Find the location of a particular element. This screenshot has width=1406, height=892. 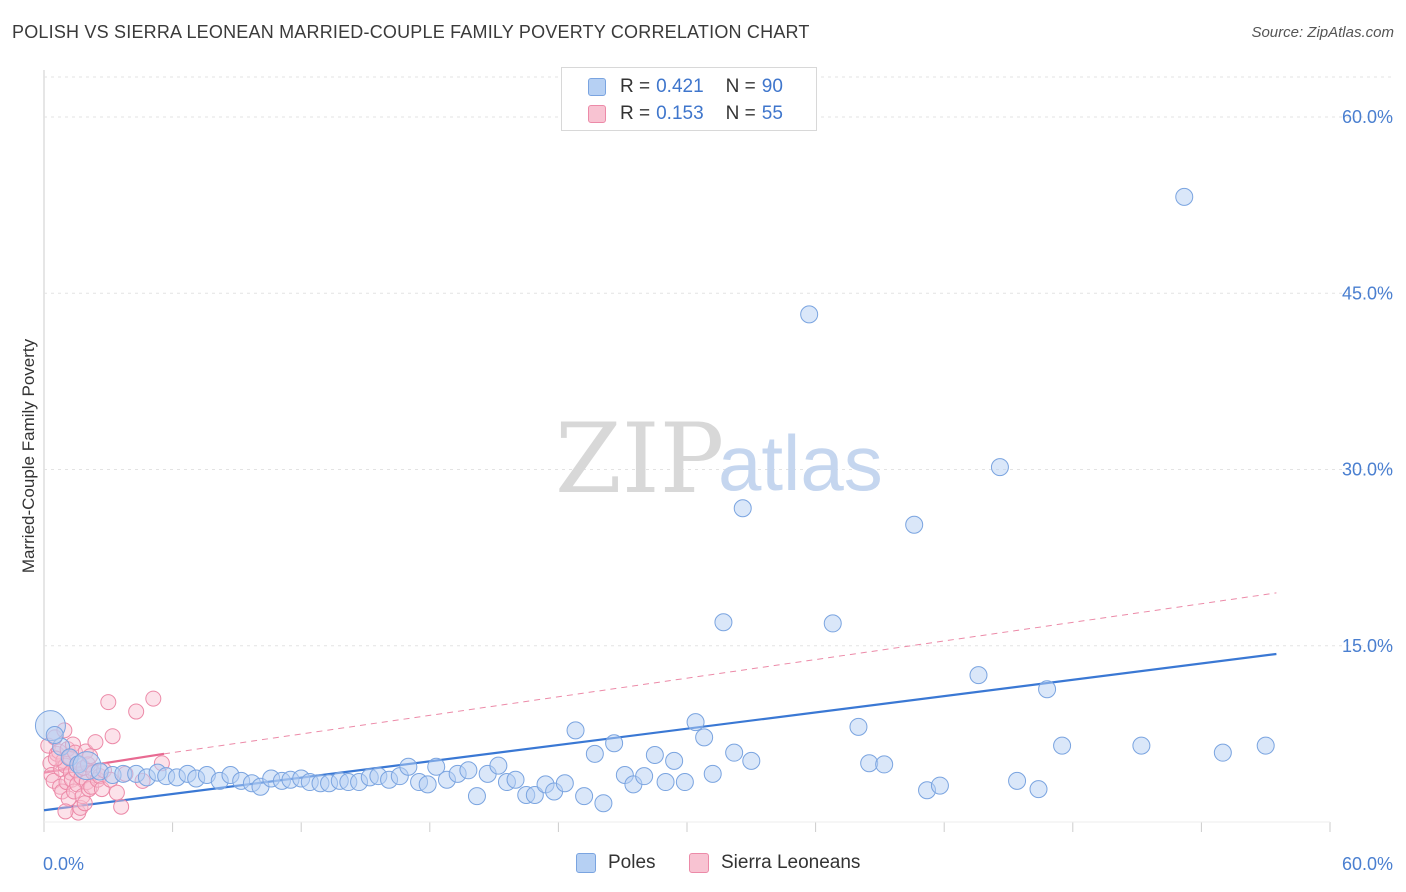

source-label: Source: ZipAtlas.com is located at coordinates (1322, 32).